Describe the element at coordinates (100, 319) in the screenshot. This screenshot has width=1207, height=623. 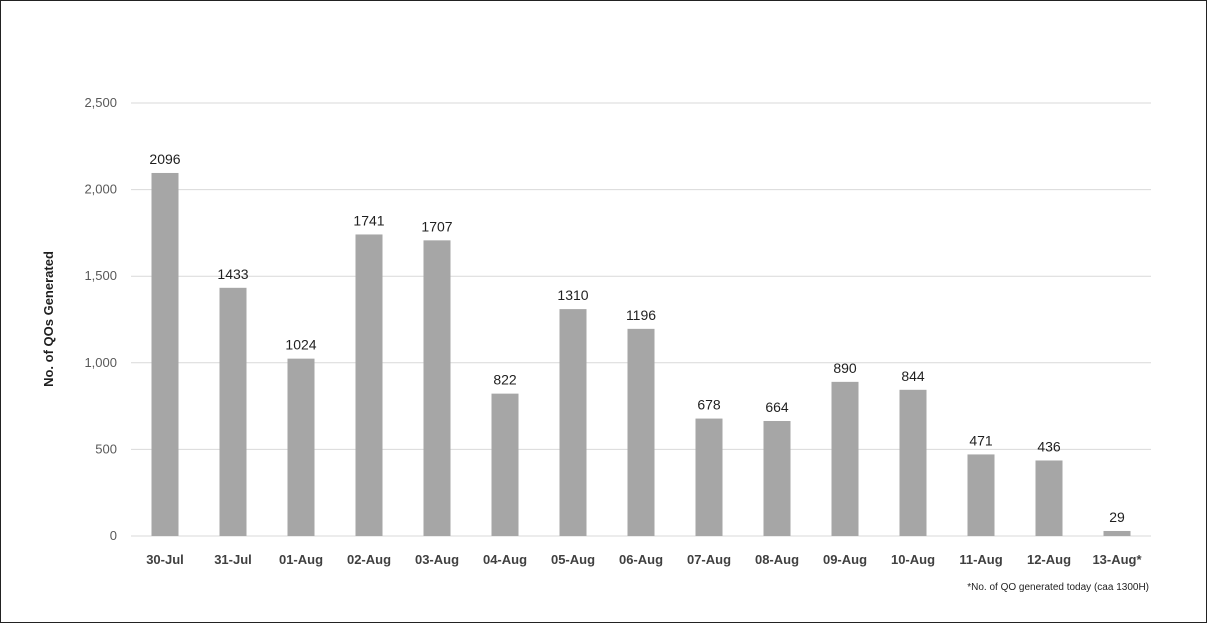
I see `y-axis-ticks: 0 500 1,000 1,500 2,000 2,500` at that location.